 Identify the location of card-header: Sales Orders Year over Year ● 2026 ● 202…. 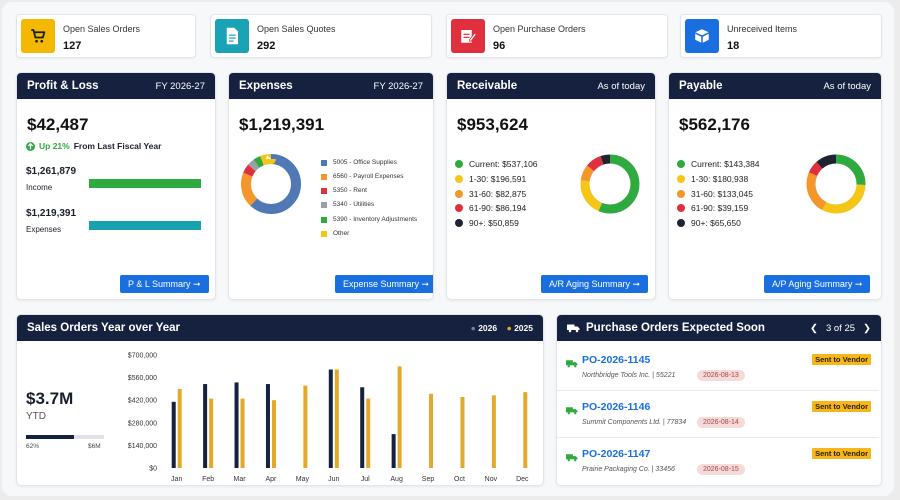
(280, 328).